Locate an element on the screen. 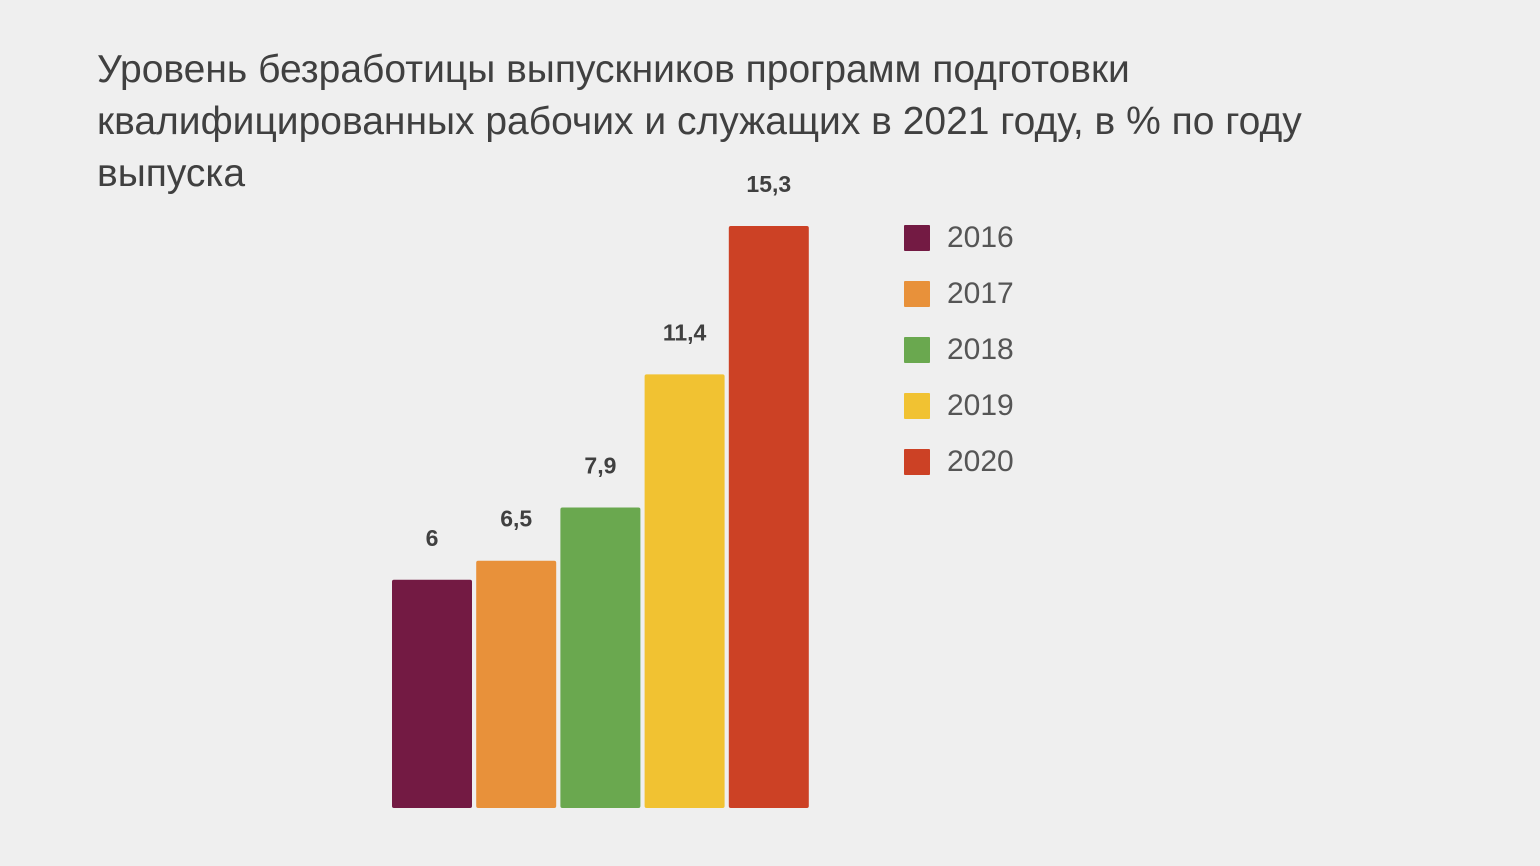  legend-item-2019: 2019 is located at coordinates (959, 406).